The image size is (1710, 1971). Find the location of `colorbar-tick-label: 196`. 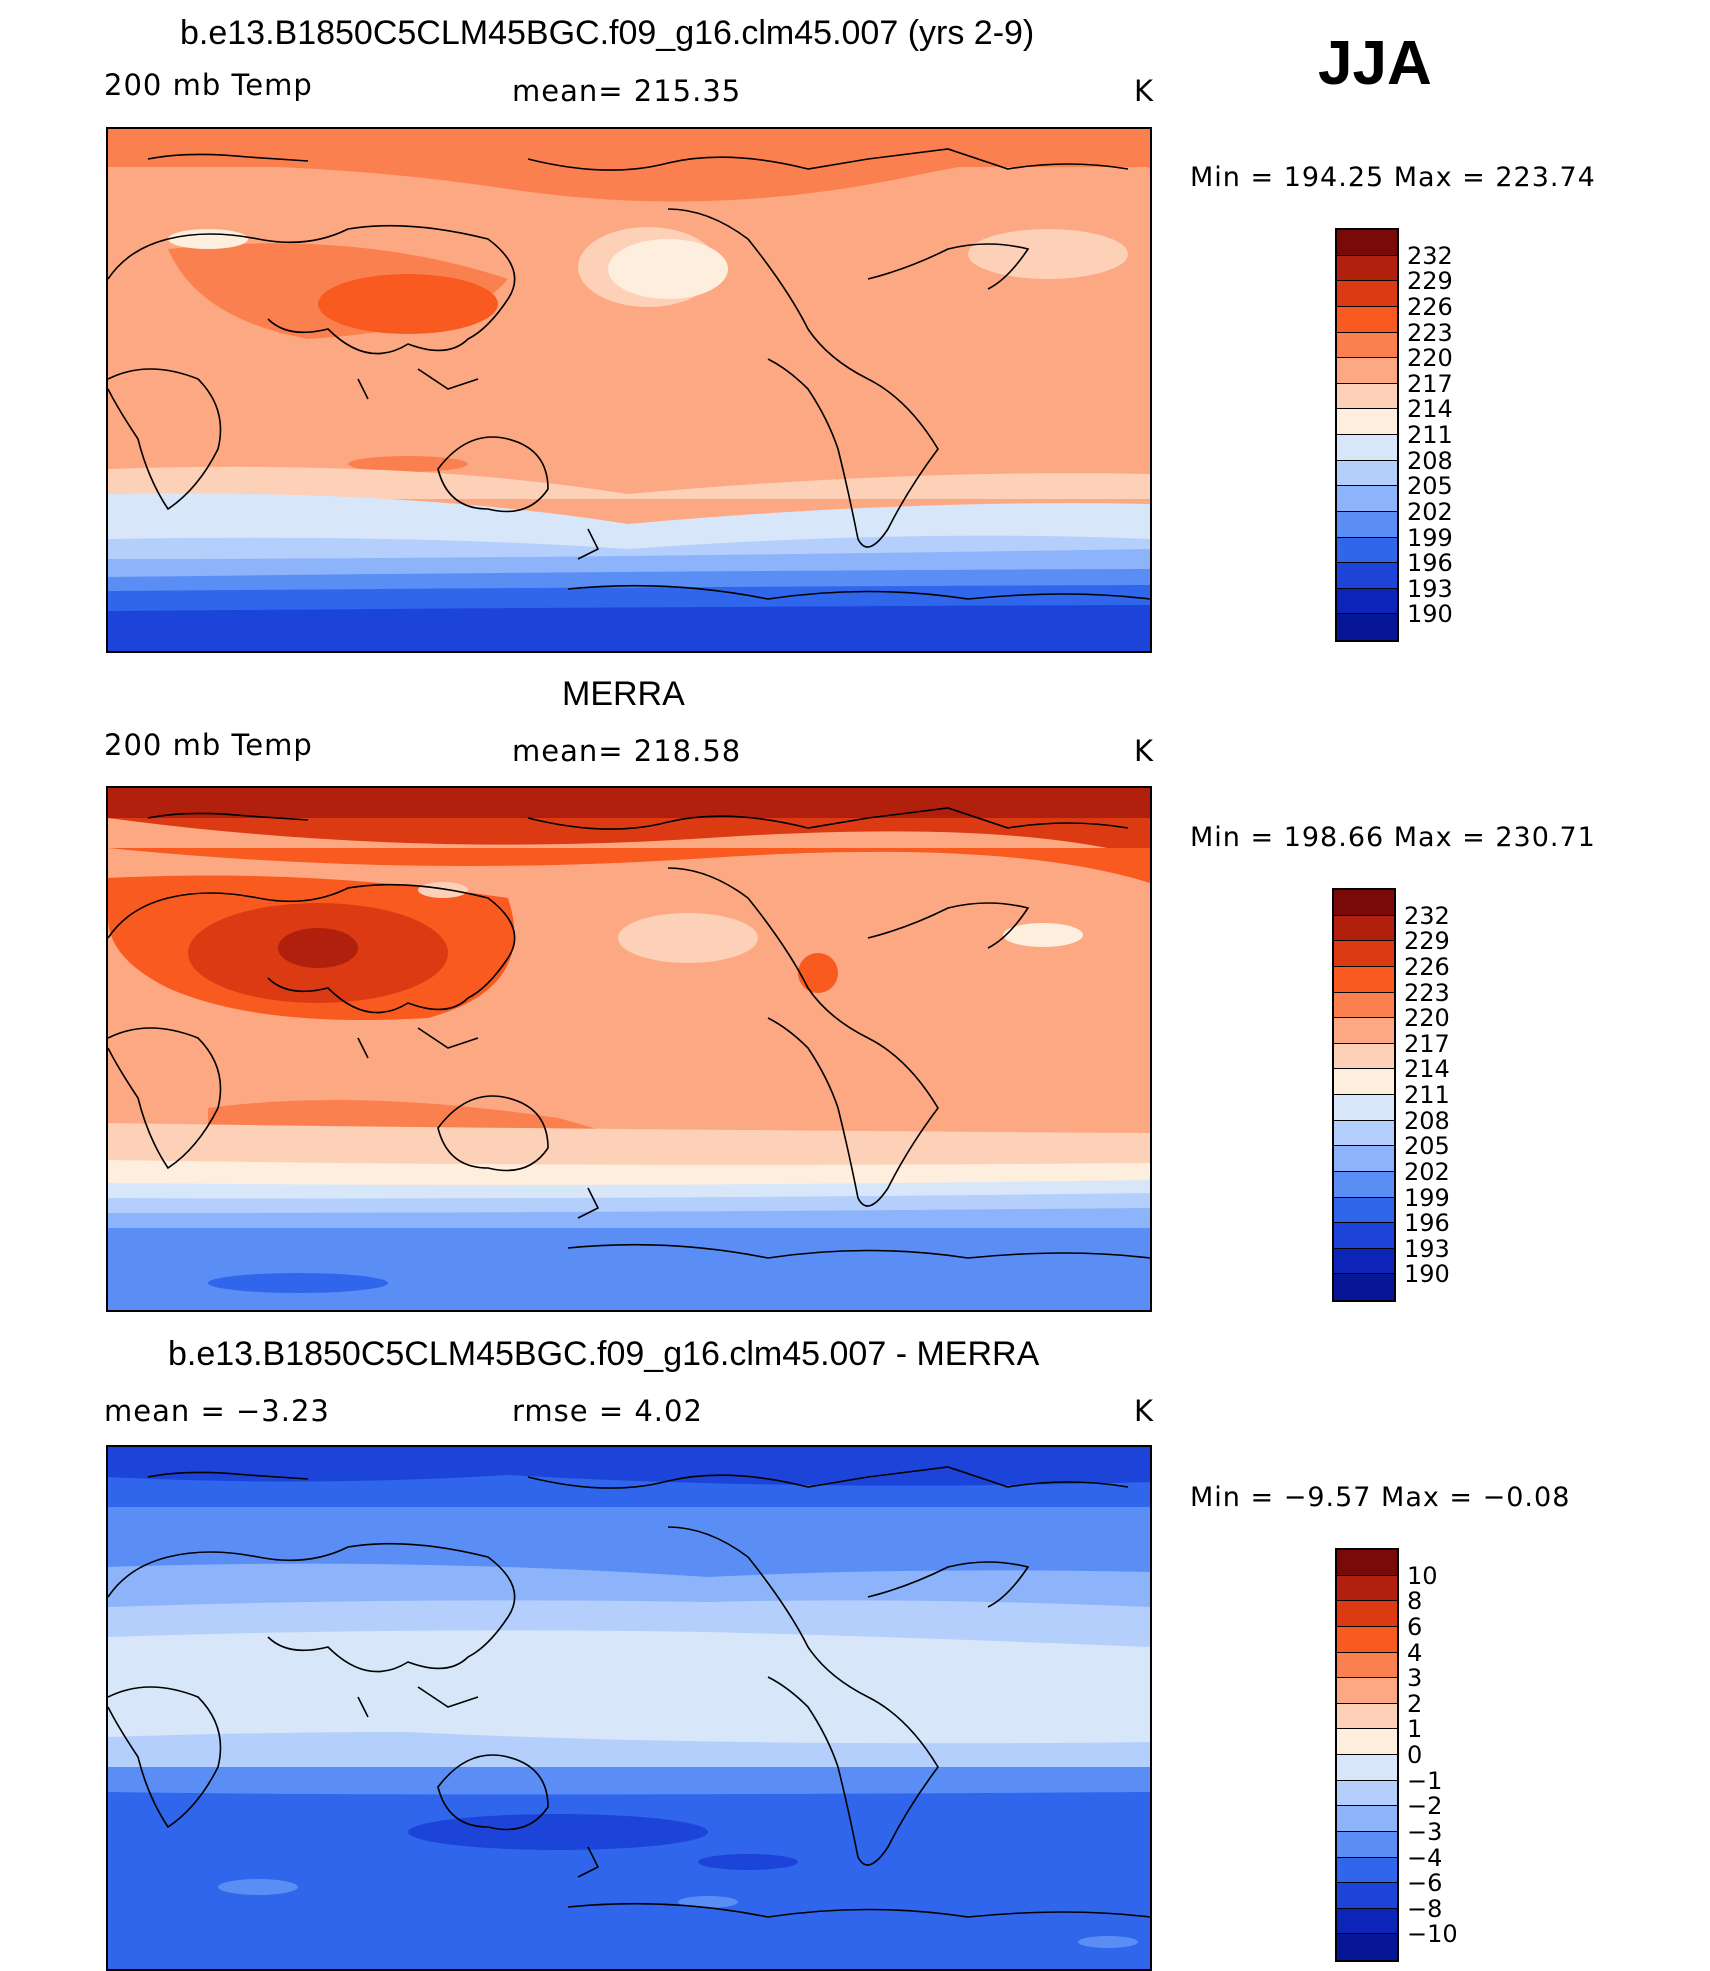

colorbar-tick-label: 196 is located at coordinates (1430, 563).